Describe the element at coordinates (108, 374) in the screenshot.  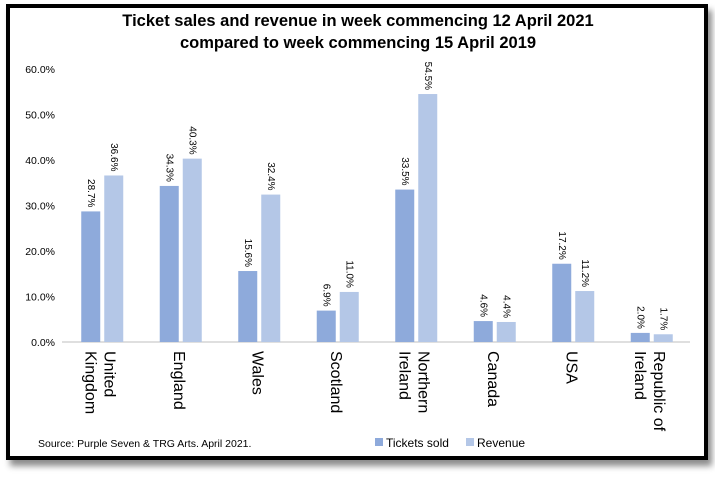
I see `category-label: United` at that location.